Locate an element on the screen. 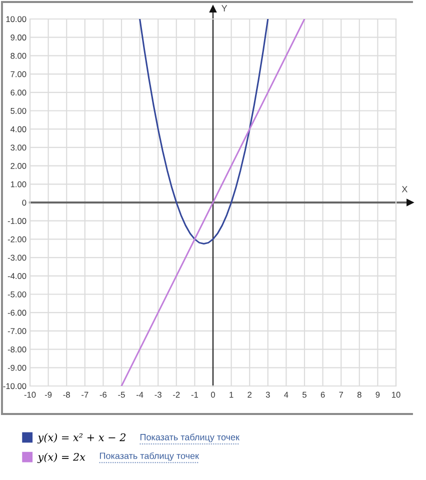 This screenshot has width=426, height=480. legend-label: y(x) = x² + x − 2 is located at coordinates (81, 438).